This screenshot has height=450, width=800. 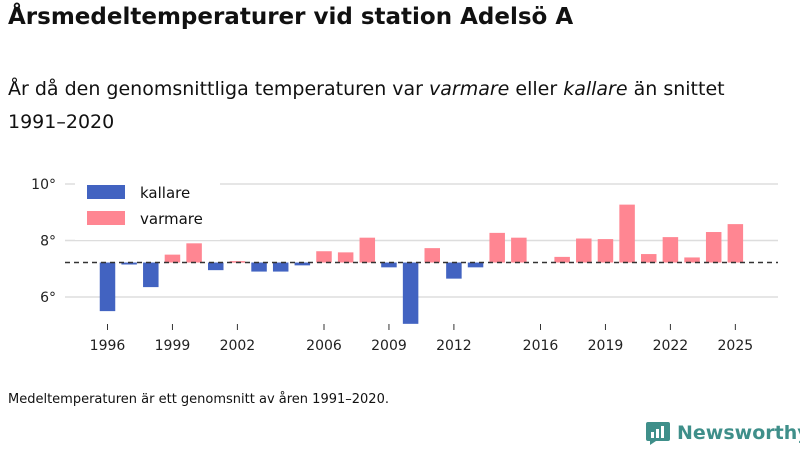 I want to click on x-tick-label-1996: 1996, so click(x=108, y=346).